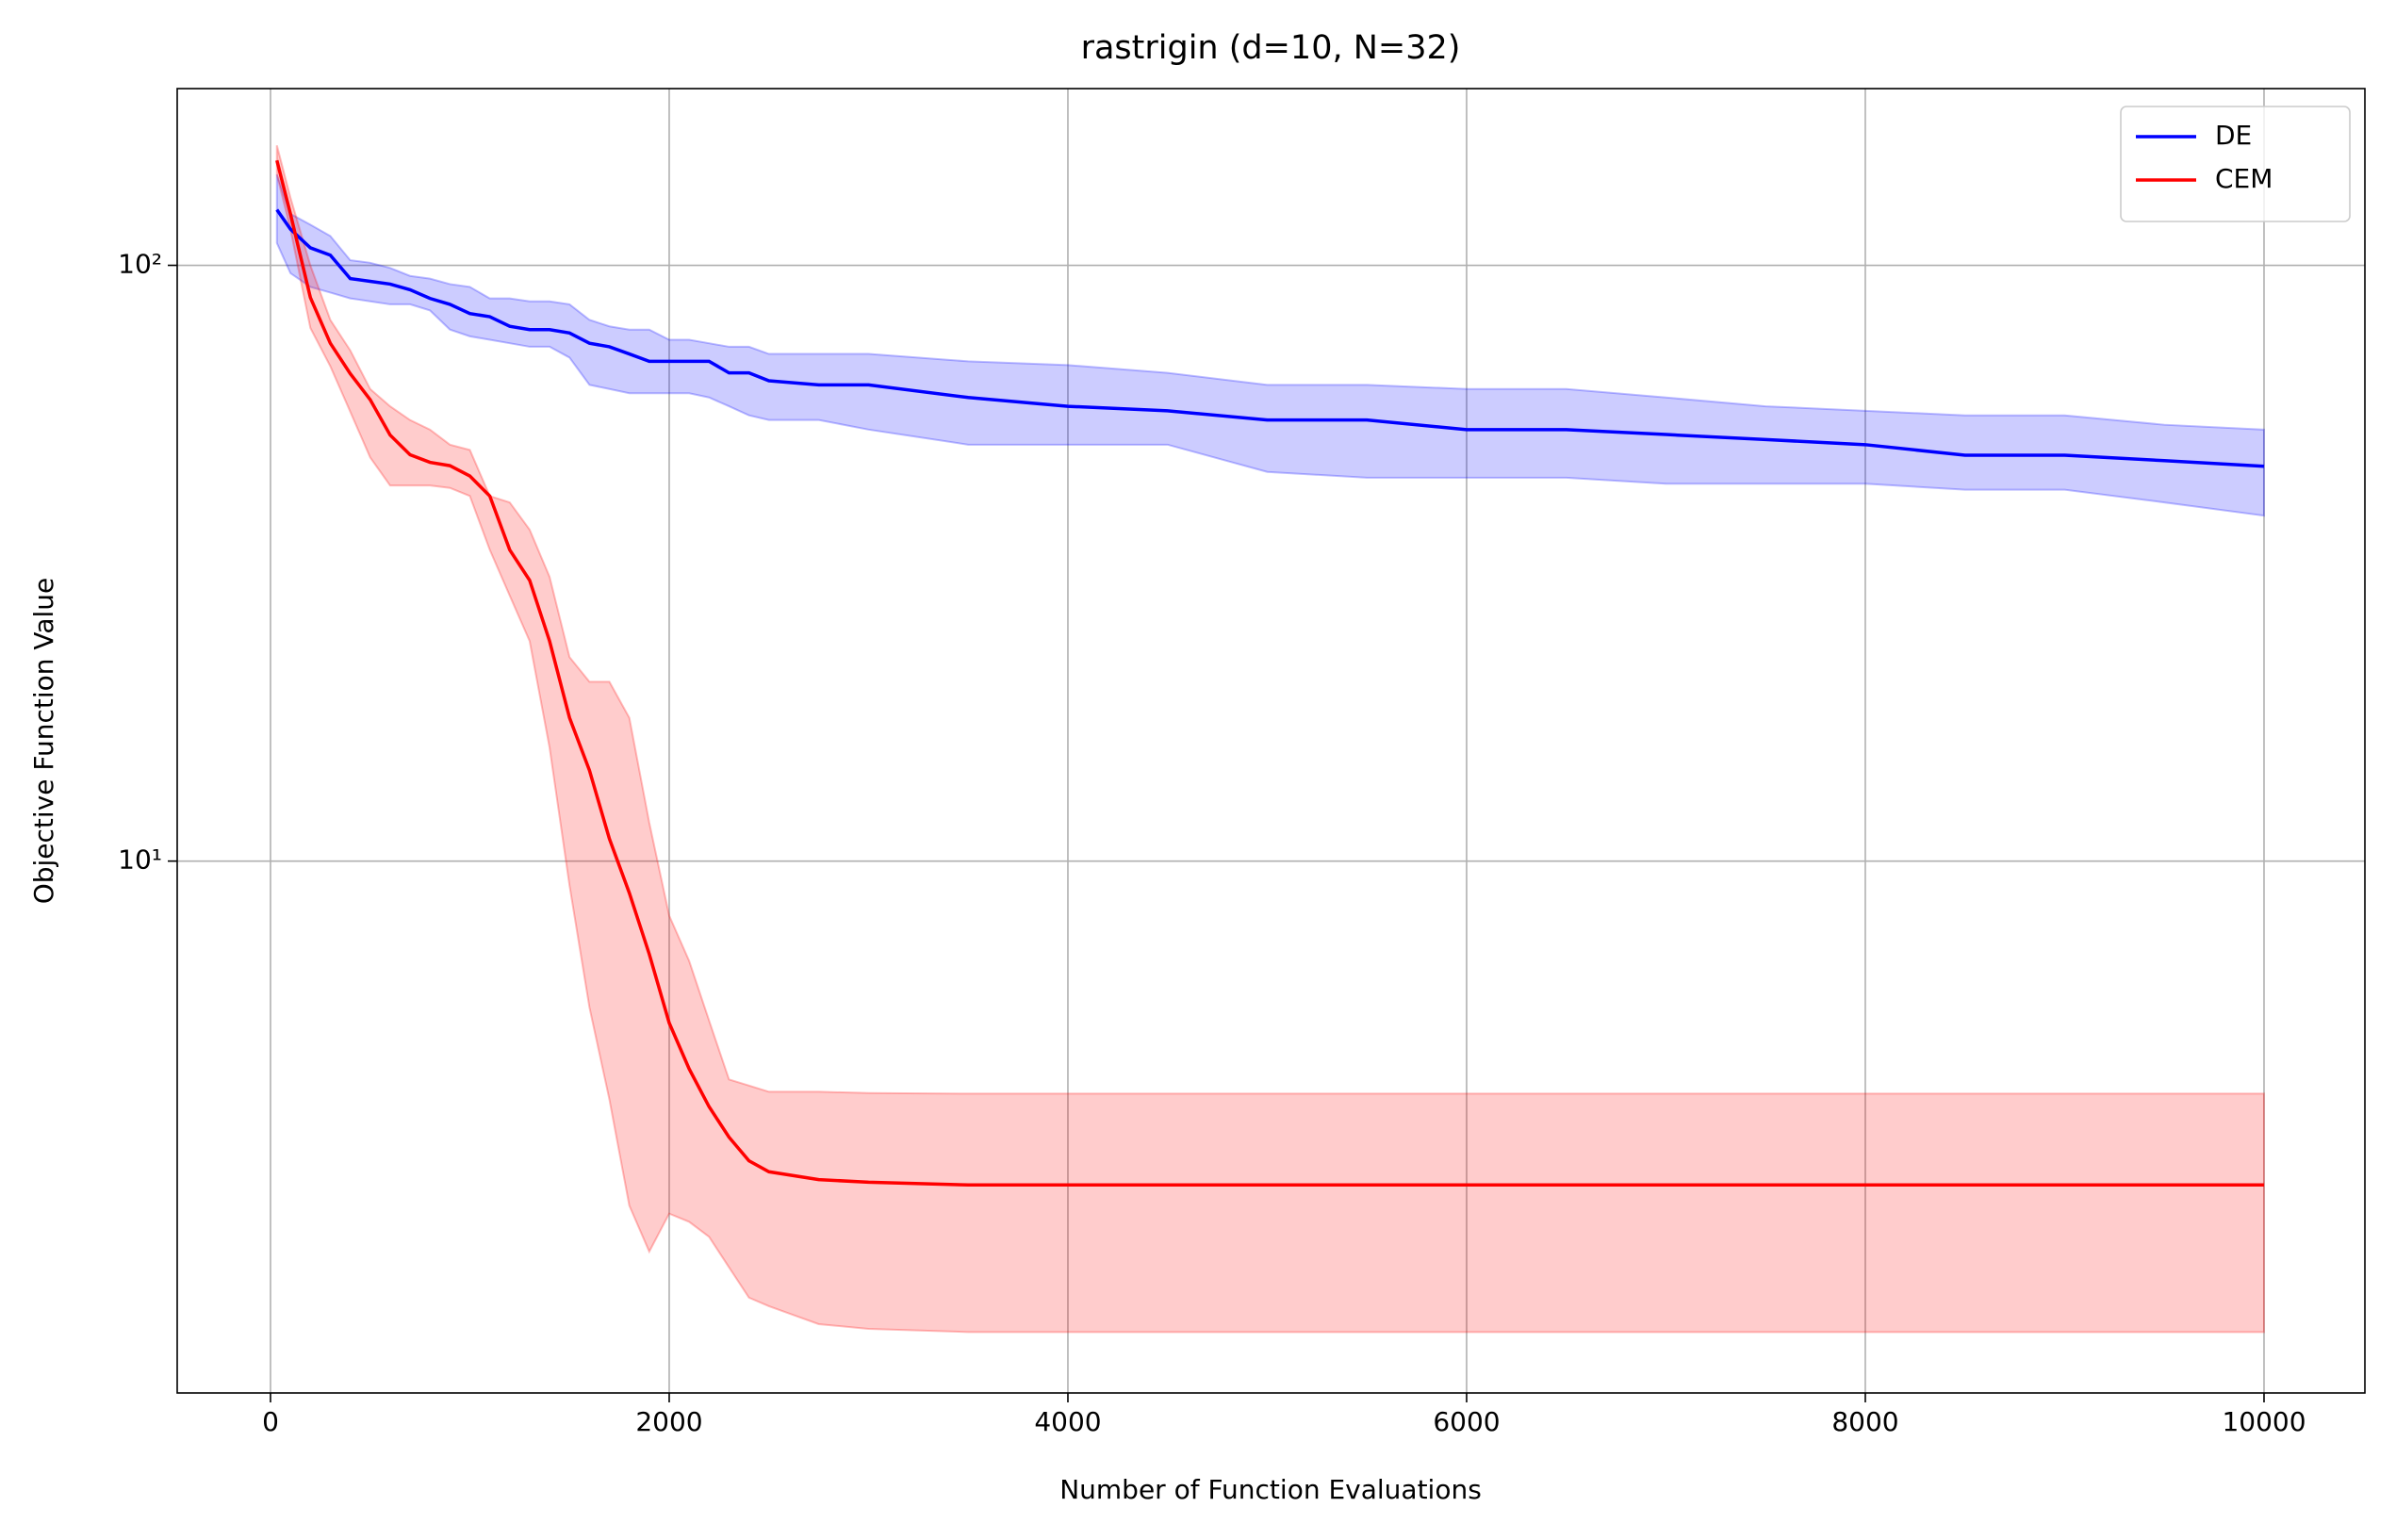  What do you see at coordinates (2244, 178) in the screenshot?
I see `legend-label: CEM` at bounding box center [2244, 178].